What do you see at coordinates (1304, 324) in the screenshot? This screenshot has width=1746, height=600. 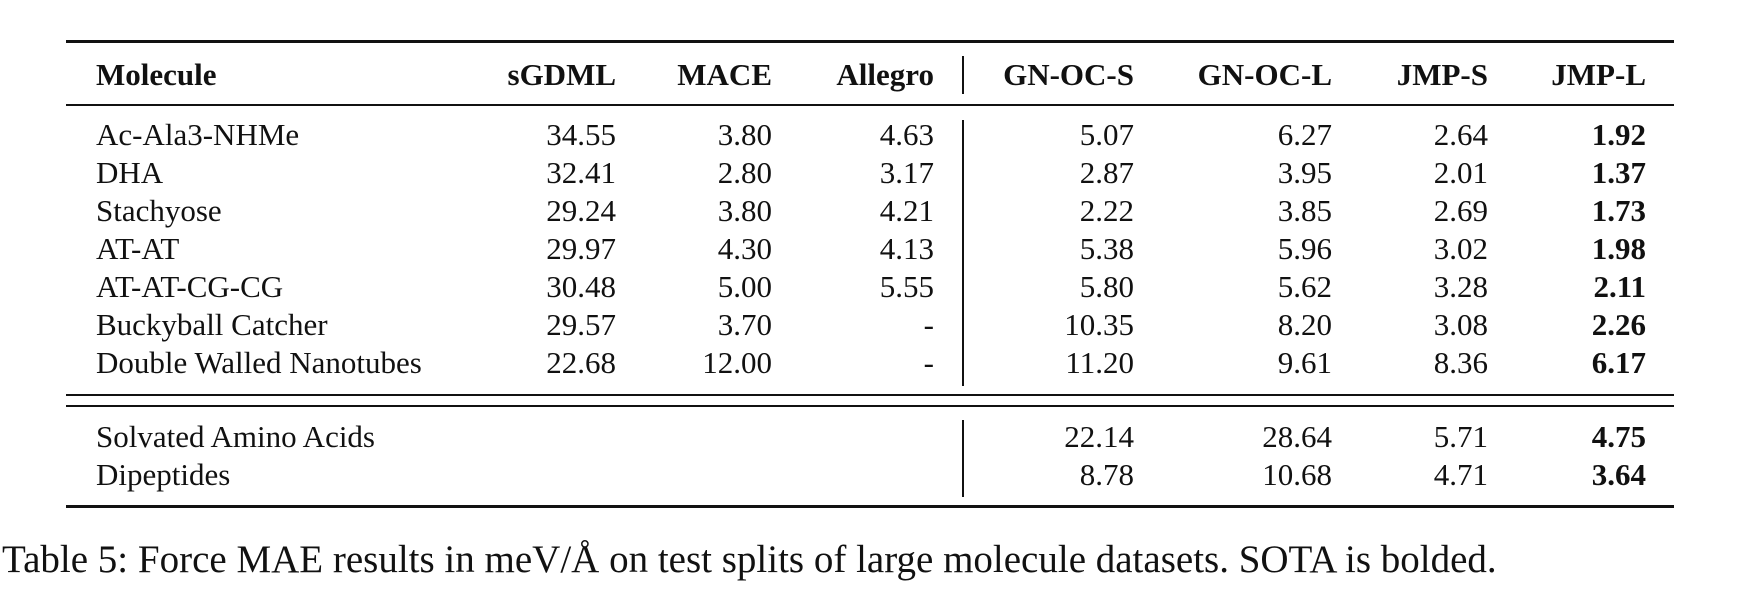 I see `gn-oc-l-value: 8.20` at bounding box center [1304, 324].